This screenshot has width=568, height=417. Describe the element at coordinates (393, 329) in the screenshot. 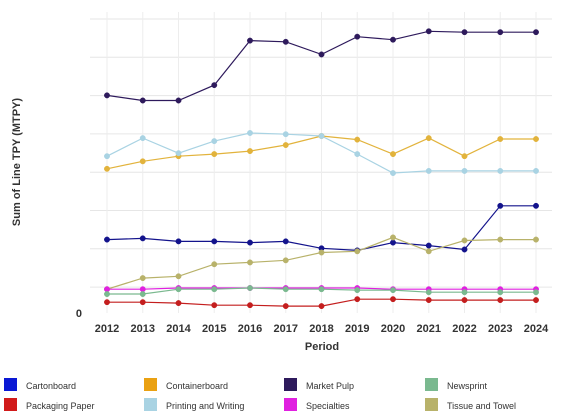

I see `x-tick-label: 2020` at that location.